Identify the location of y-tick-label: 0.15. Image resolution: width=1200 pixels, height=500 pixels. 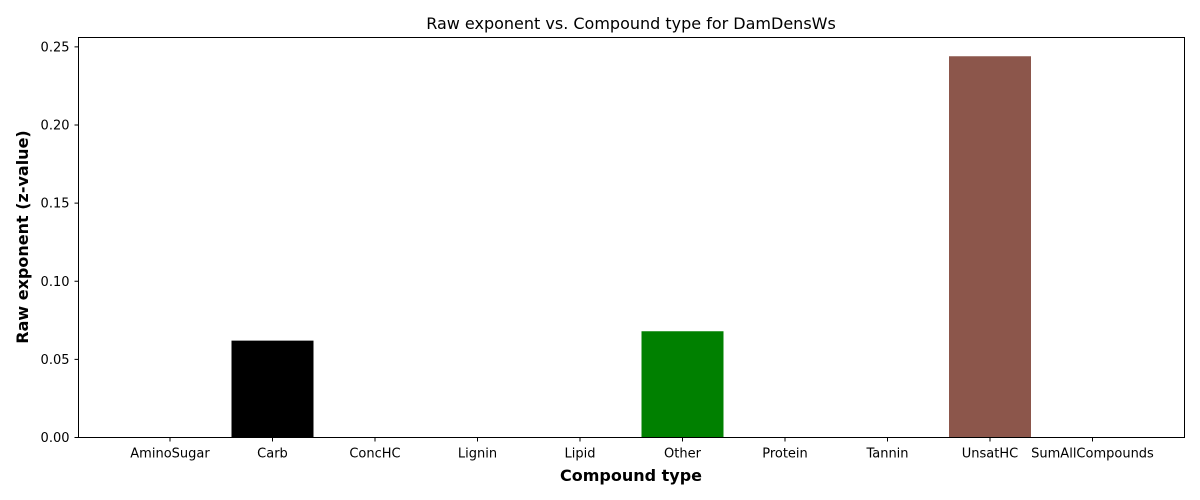
(55, 204).